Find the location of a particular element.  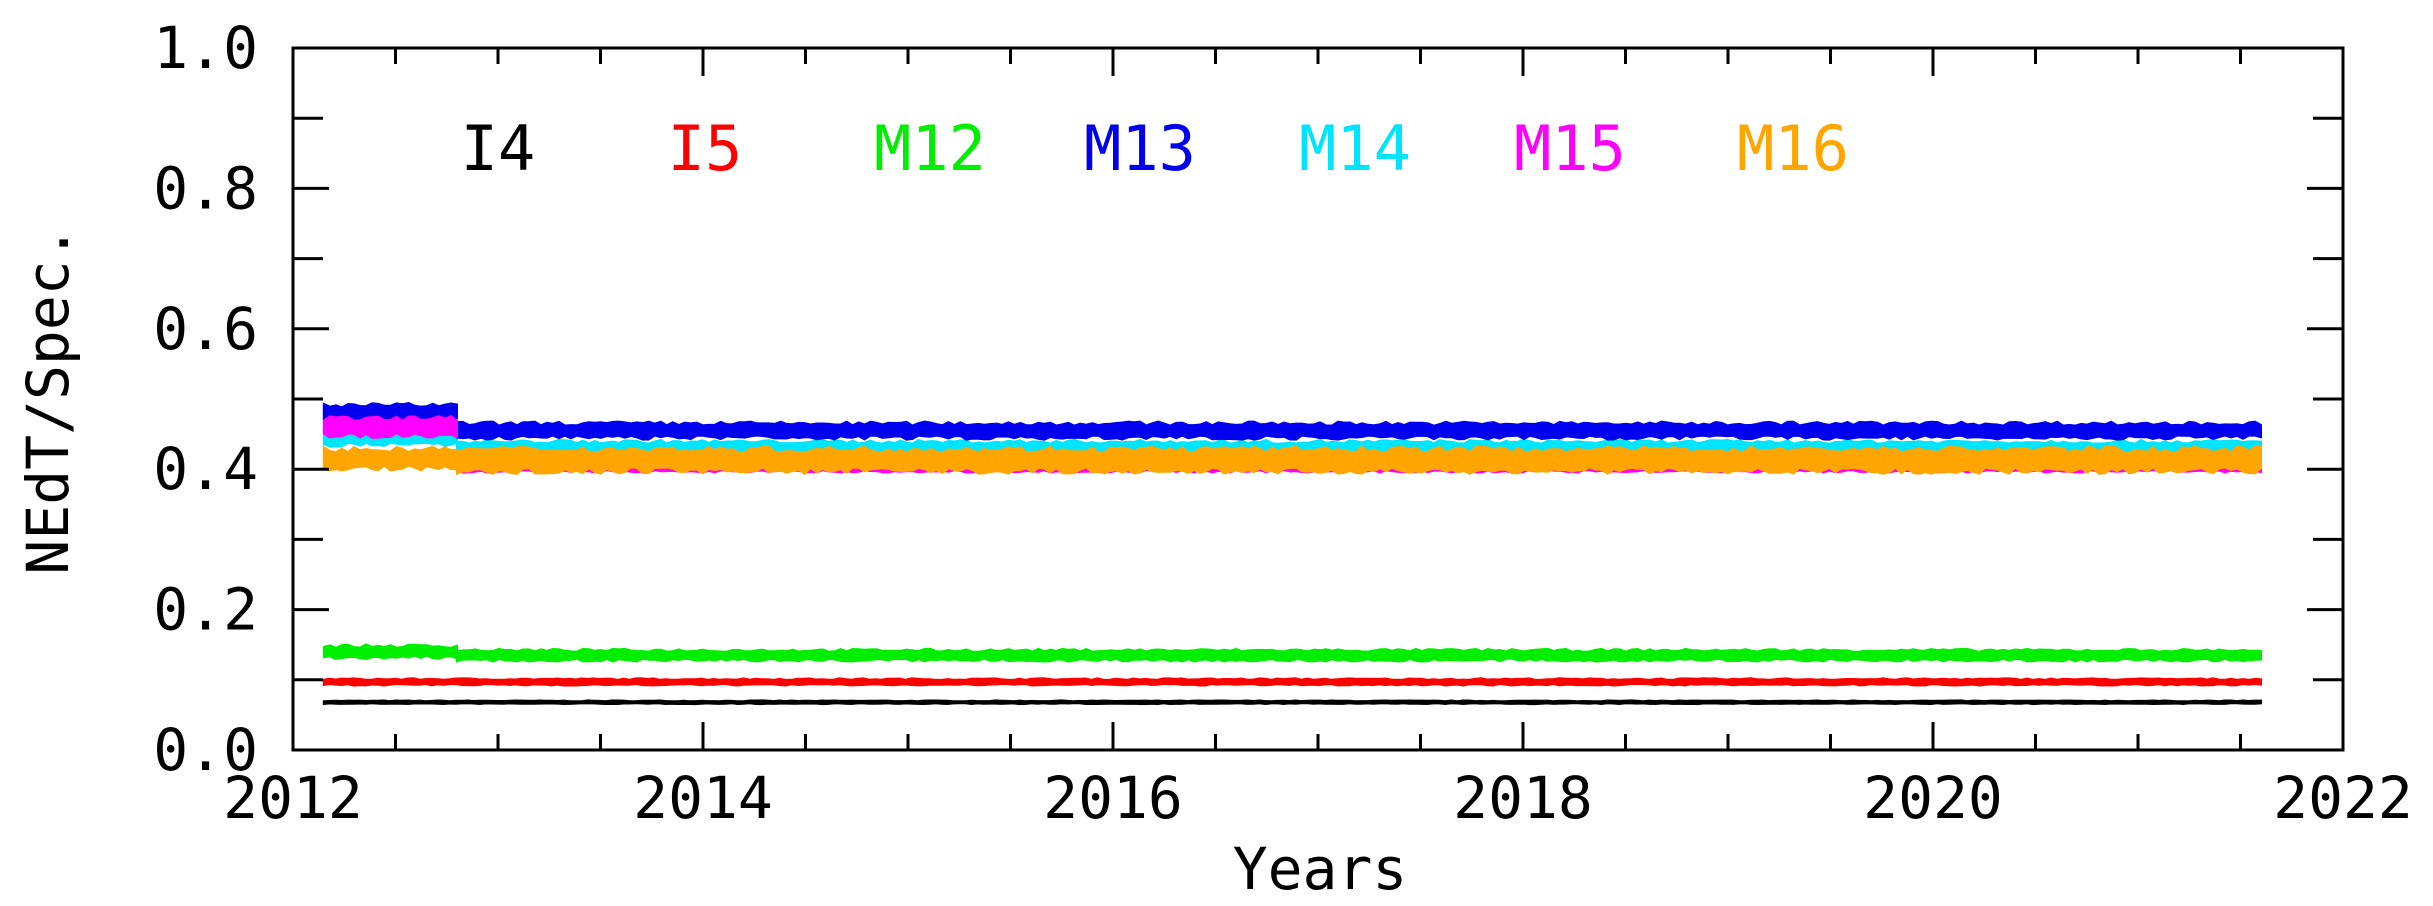

series-i4 is located at coordinates (1292, 702).